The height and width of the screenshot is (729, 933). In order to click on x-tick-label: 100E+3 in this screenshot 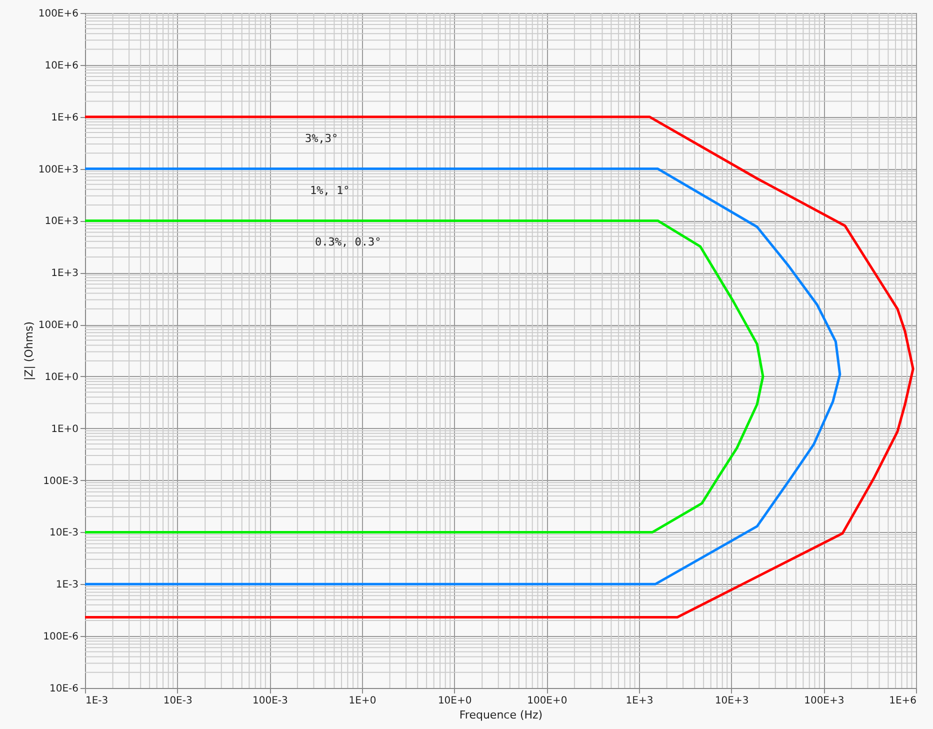, I will do `click(824, 701)`.